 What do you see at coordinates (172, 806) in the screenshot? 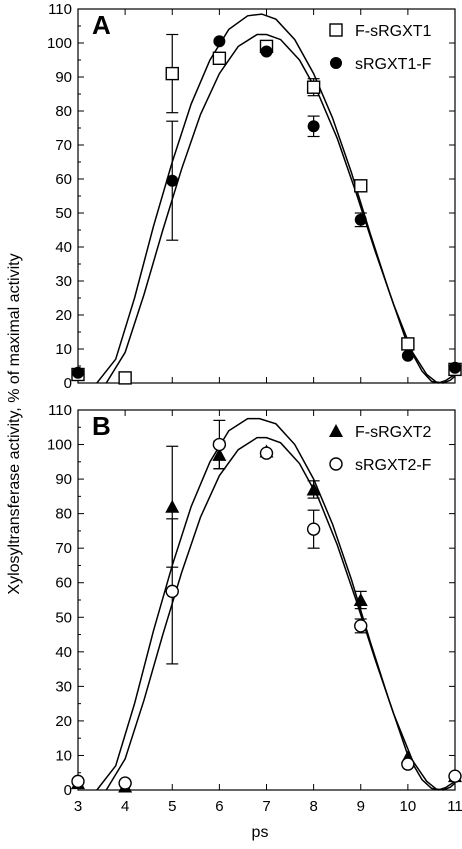
I see `x-tick-label: 5` at bounding box center [172, 806].